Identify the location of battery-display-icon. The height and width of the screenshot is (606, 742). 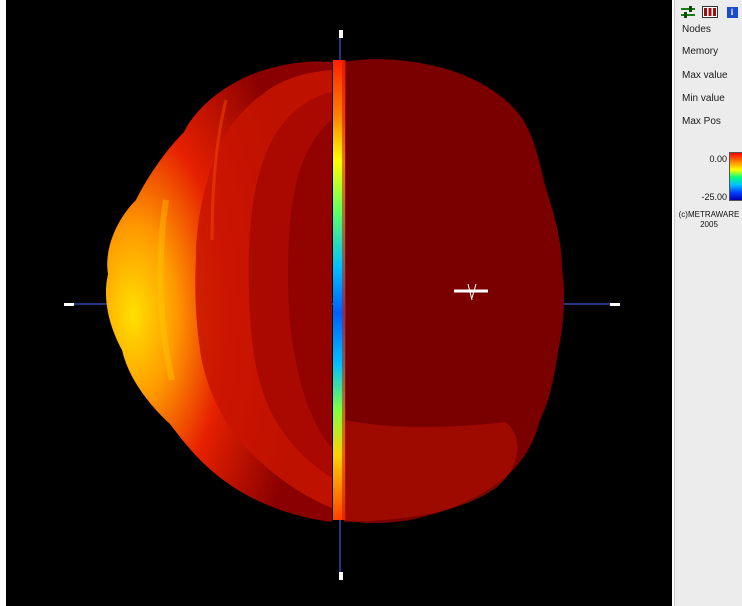
(710, 12).